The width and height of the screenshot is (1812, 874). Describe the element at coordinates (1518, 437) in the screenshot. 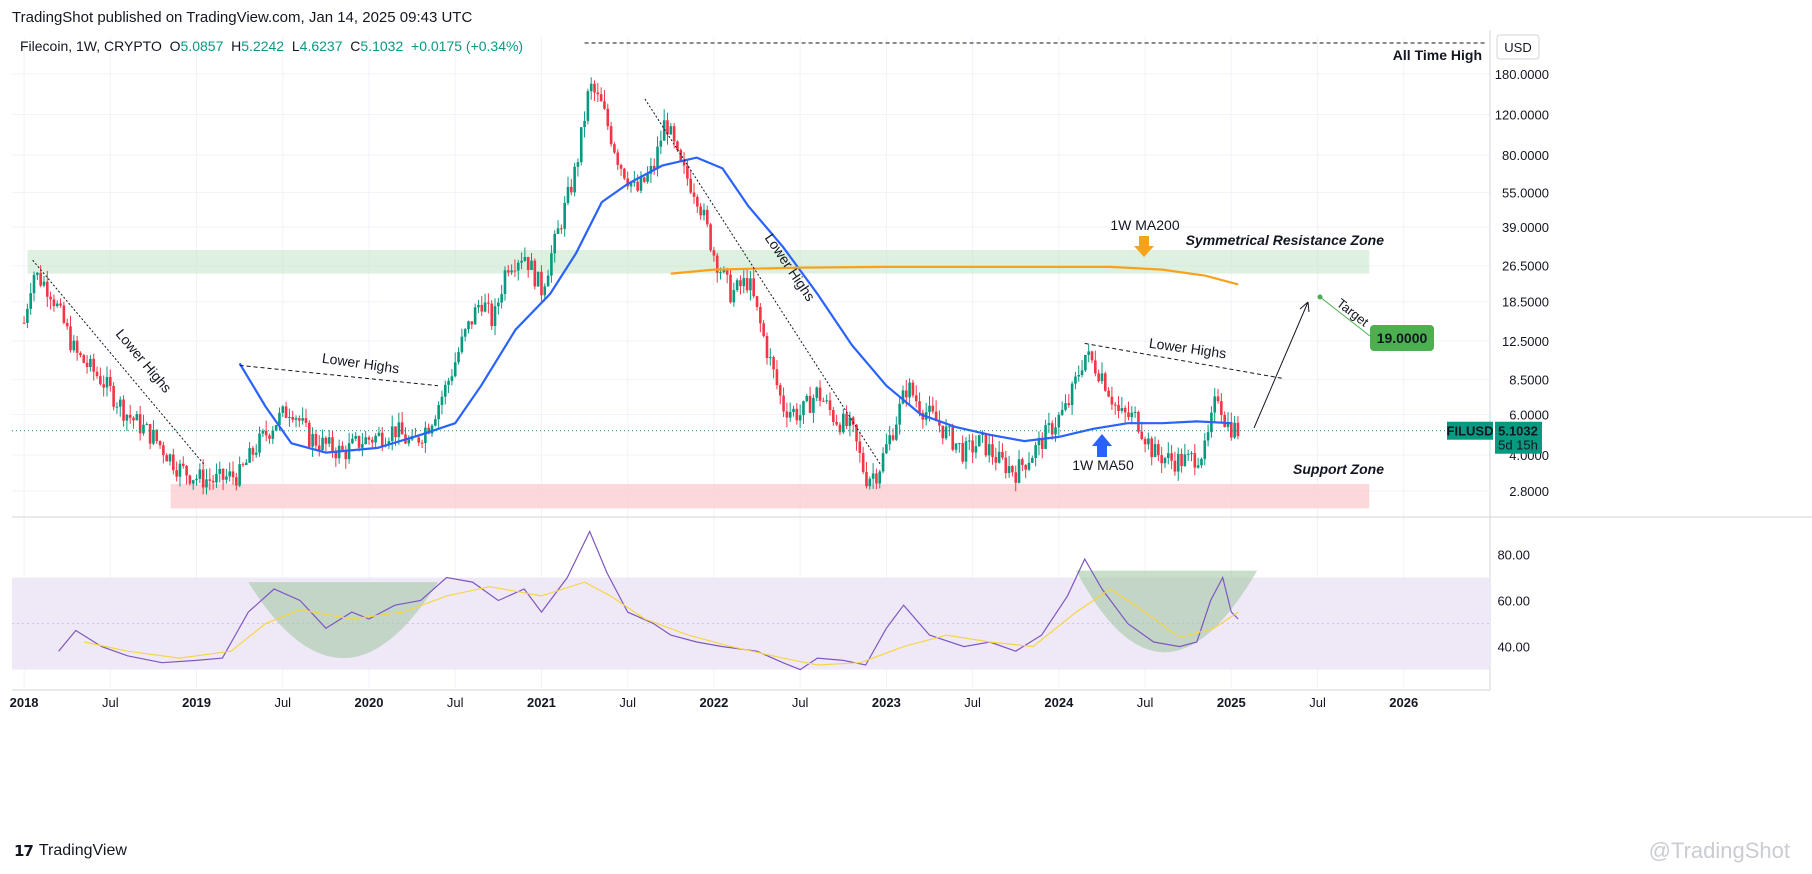

I see `price-tag` at that location.